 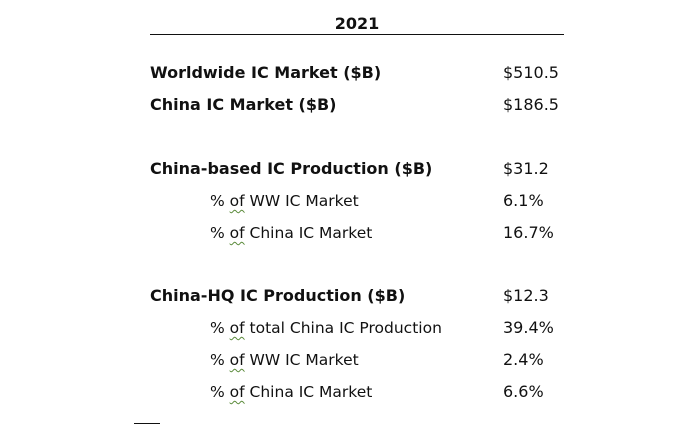 I want to click on table-row: % of China IC Market 16.7%, so click(x=360, y=233).